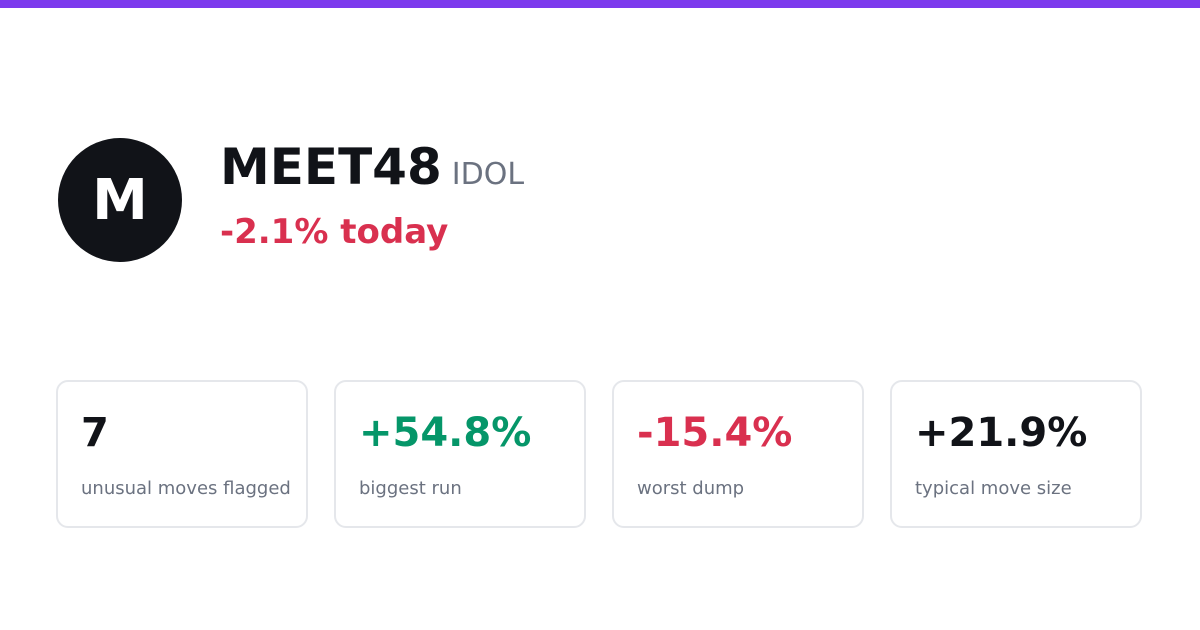 The width and height of the screenshot is (1200, 630). Describe the element at coordinates (993, 488) in the screenshot. I see `stat-label: typical move size` at that location.